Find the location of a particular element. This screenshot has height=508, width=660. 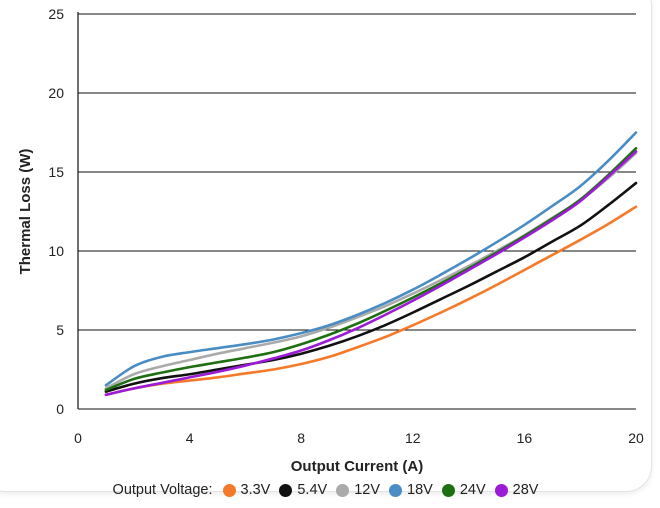

legend-item: 24V is located at coordinates (463, 490).